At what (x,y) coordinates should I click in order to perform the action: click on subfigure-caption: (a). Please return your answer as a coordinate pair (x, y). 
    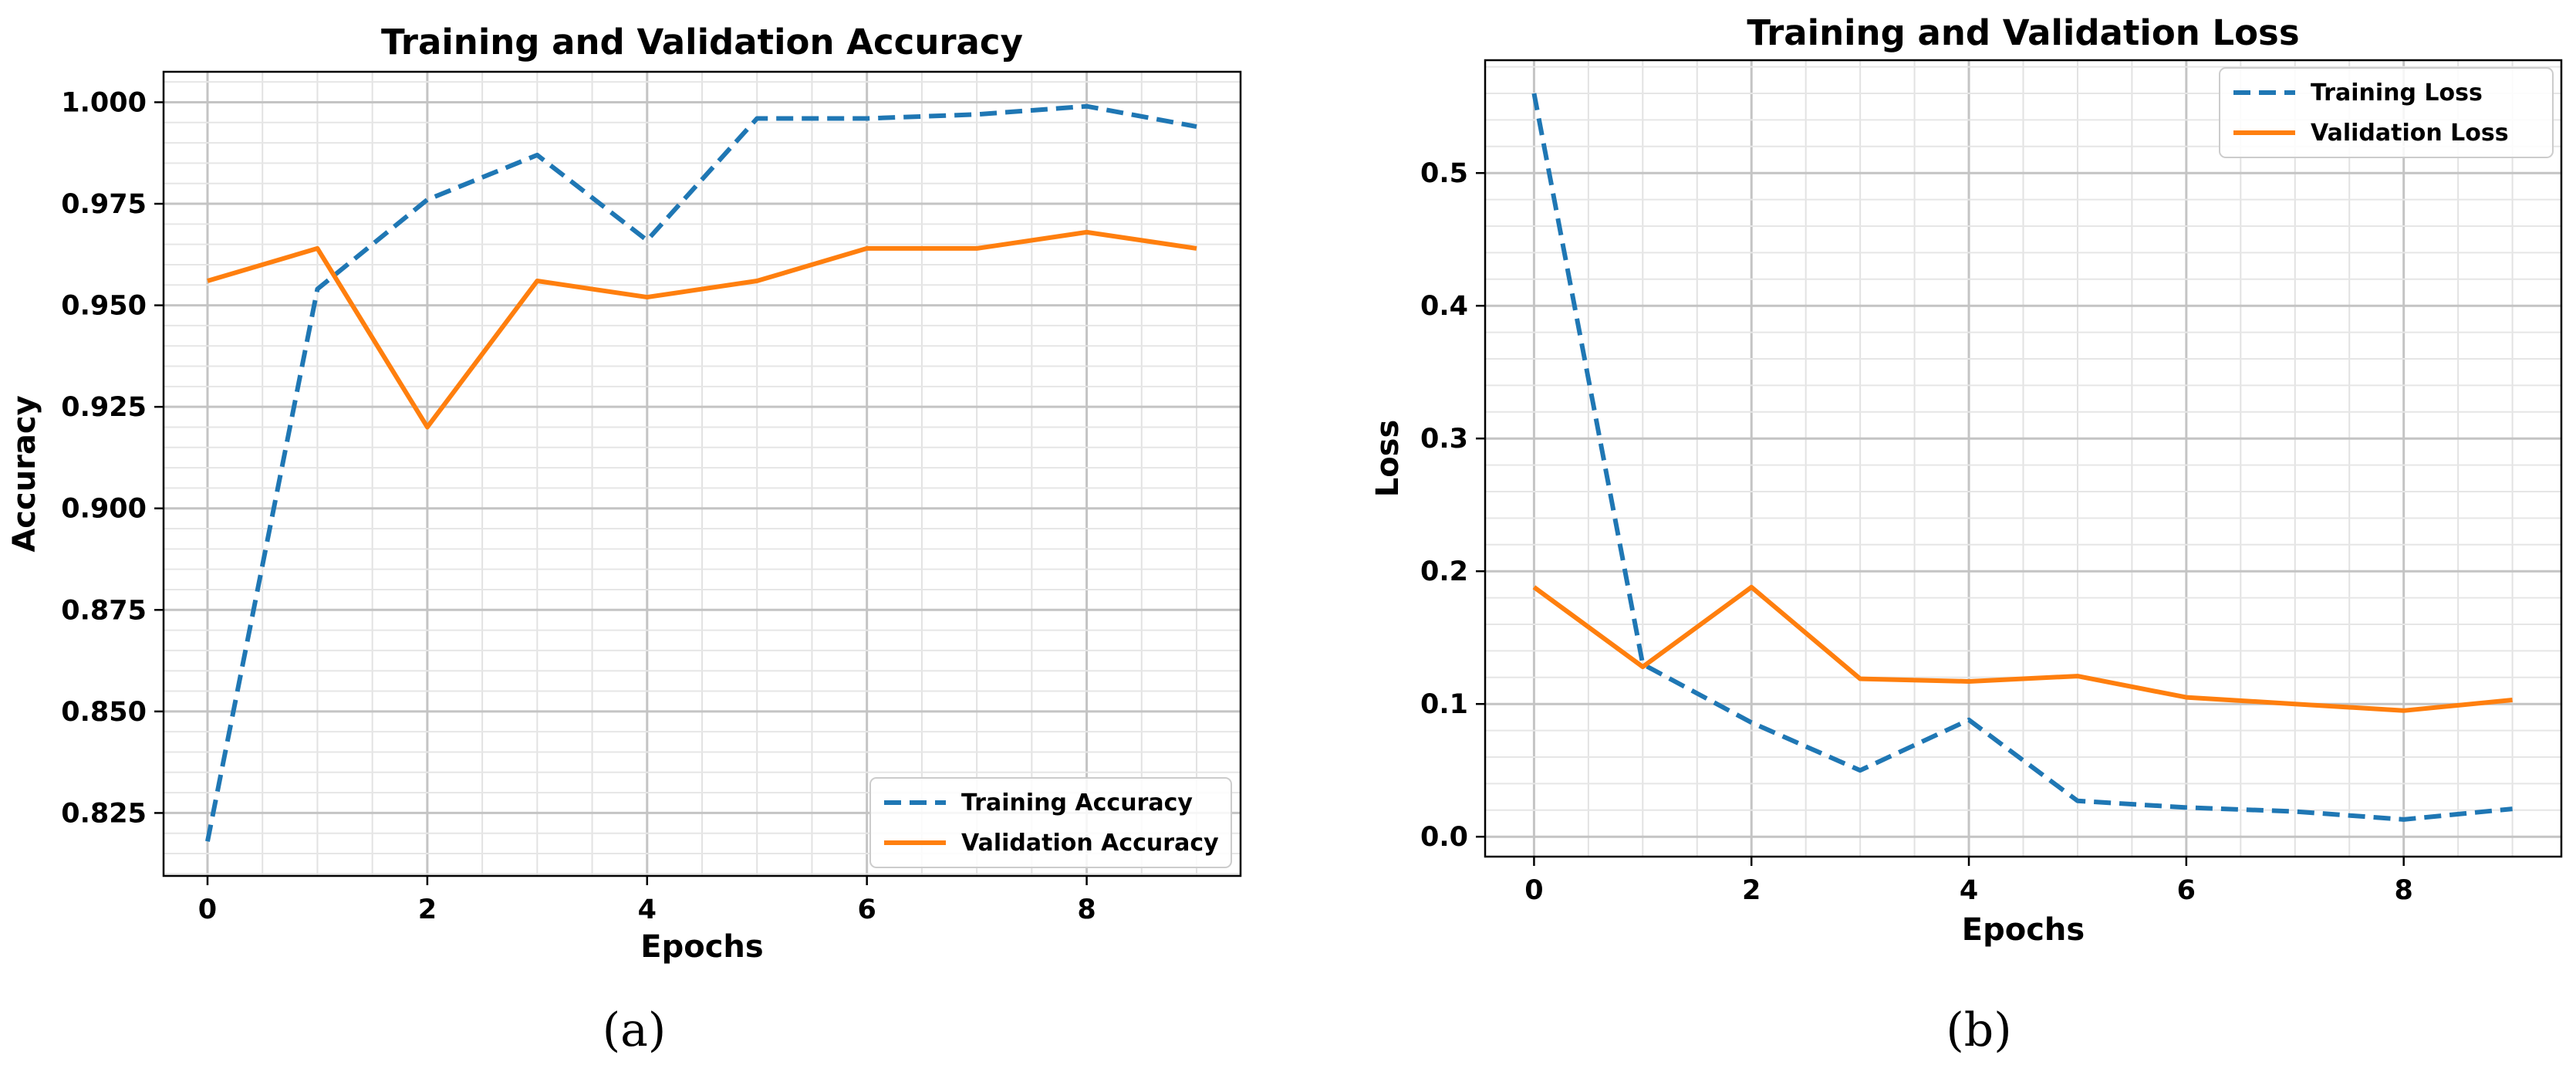
    Looking at the image, I should click on (635, 1030).